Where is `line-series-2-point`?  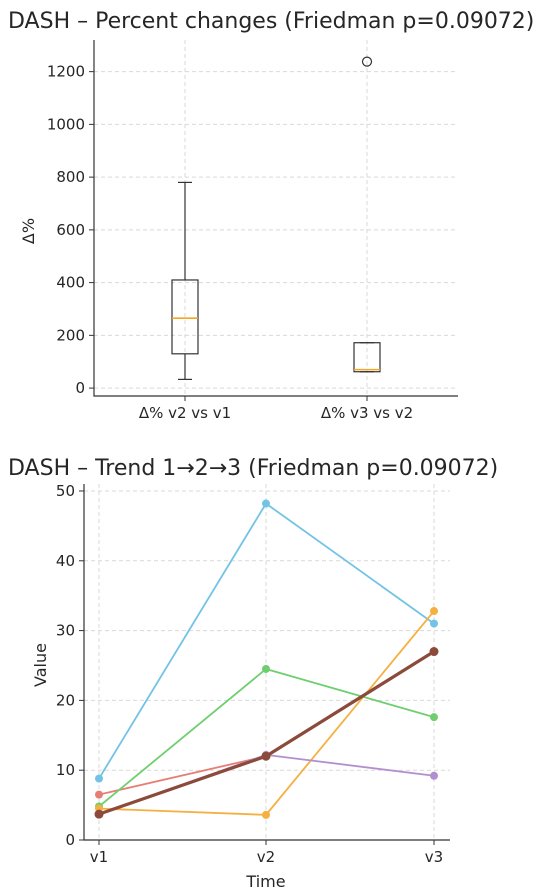
line-series-2-point is located at coordinates (99, 794).